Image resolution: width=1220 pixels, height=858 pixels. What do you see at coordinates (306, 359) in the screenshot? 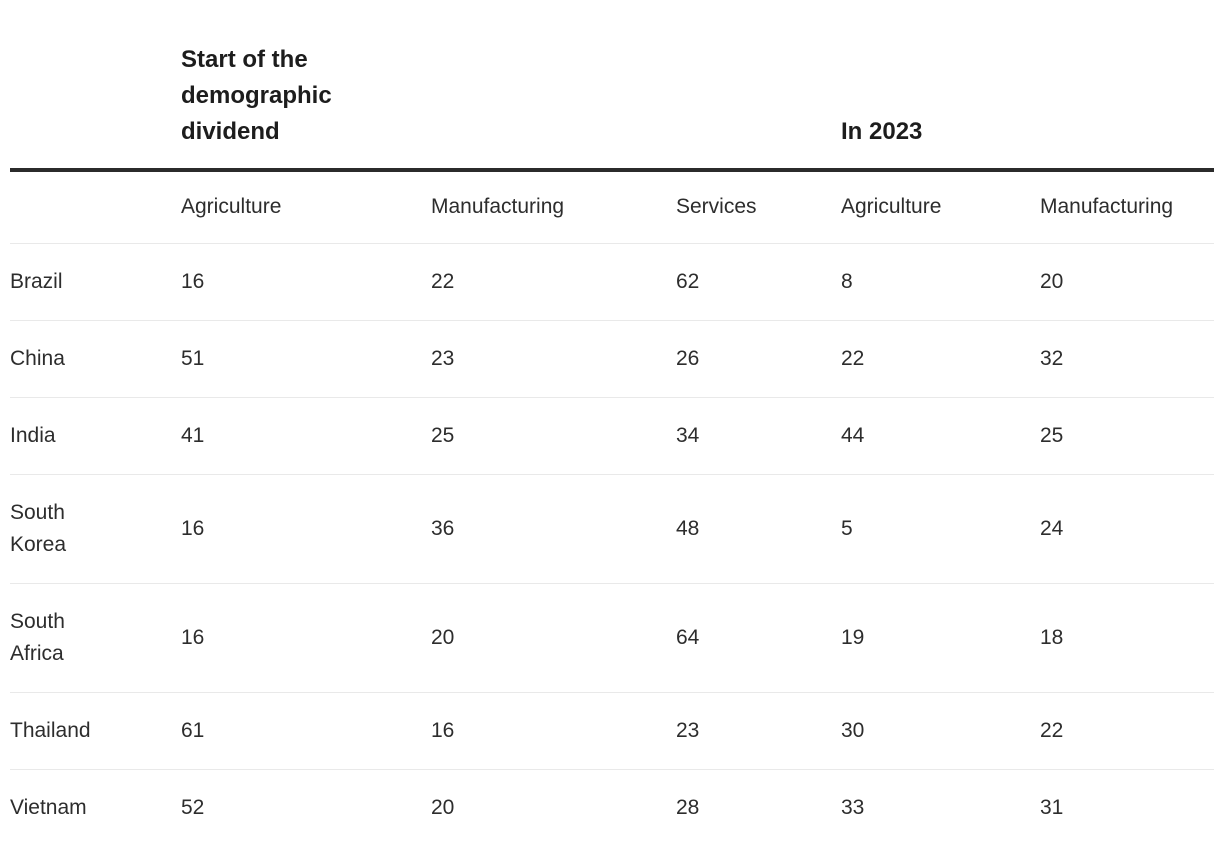
I see `table-cell: 51` at bounding box center [306, 359].